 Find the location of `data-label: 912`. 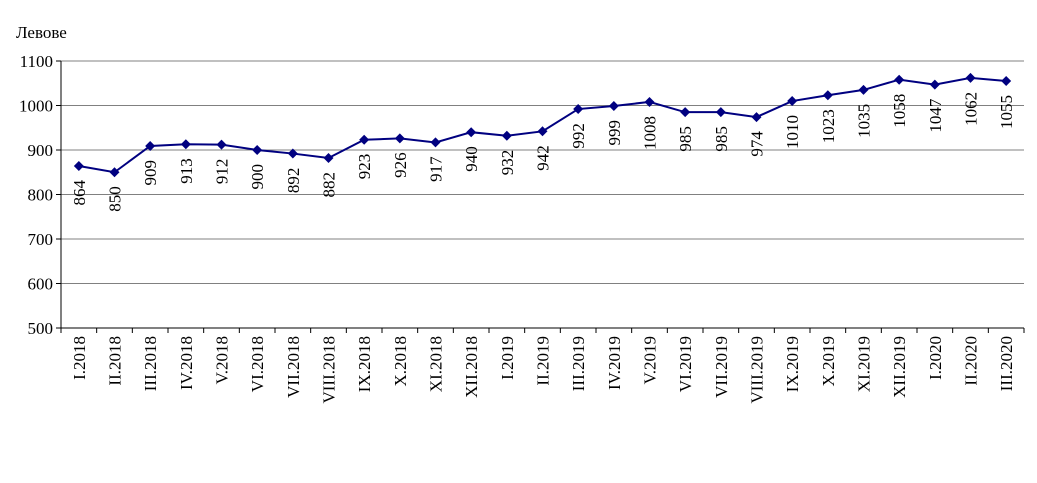

data-label: 912 is located at coordinates (222, 172).